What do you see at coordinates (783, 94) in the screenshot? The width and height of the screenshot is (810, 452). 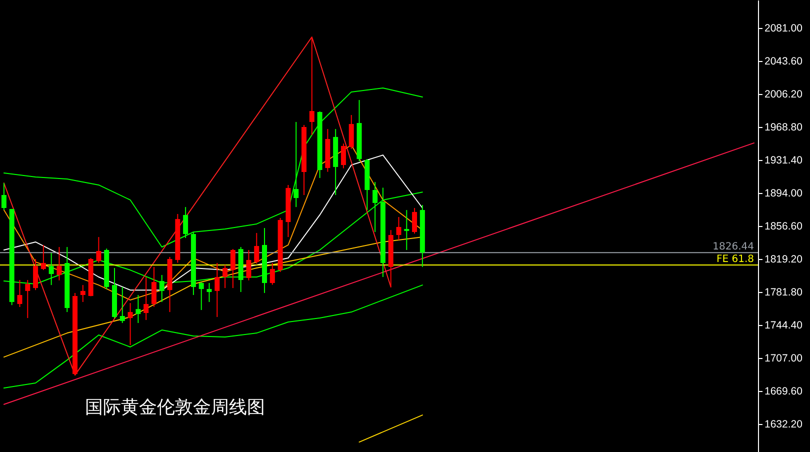 I see `y-tick-label: 2006.20` at bounding box center [783, 94].